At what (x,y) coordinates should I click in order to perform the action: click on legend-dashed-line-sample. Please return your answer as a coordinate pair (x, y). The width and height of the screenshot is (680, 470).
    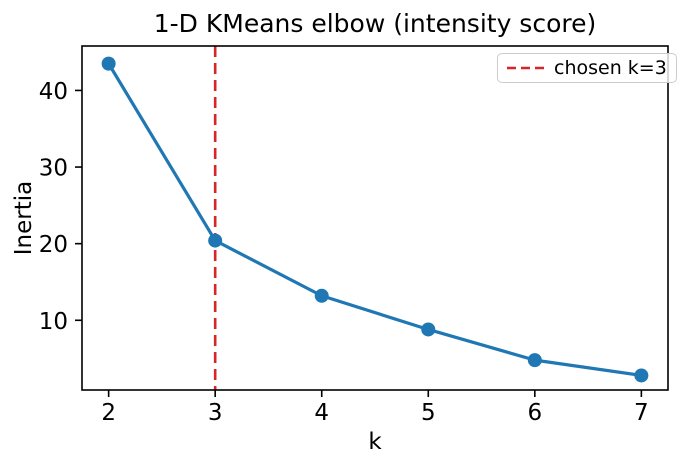
    Looking at the image, I should click on (526, 68).